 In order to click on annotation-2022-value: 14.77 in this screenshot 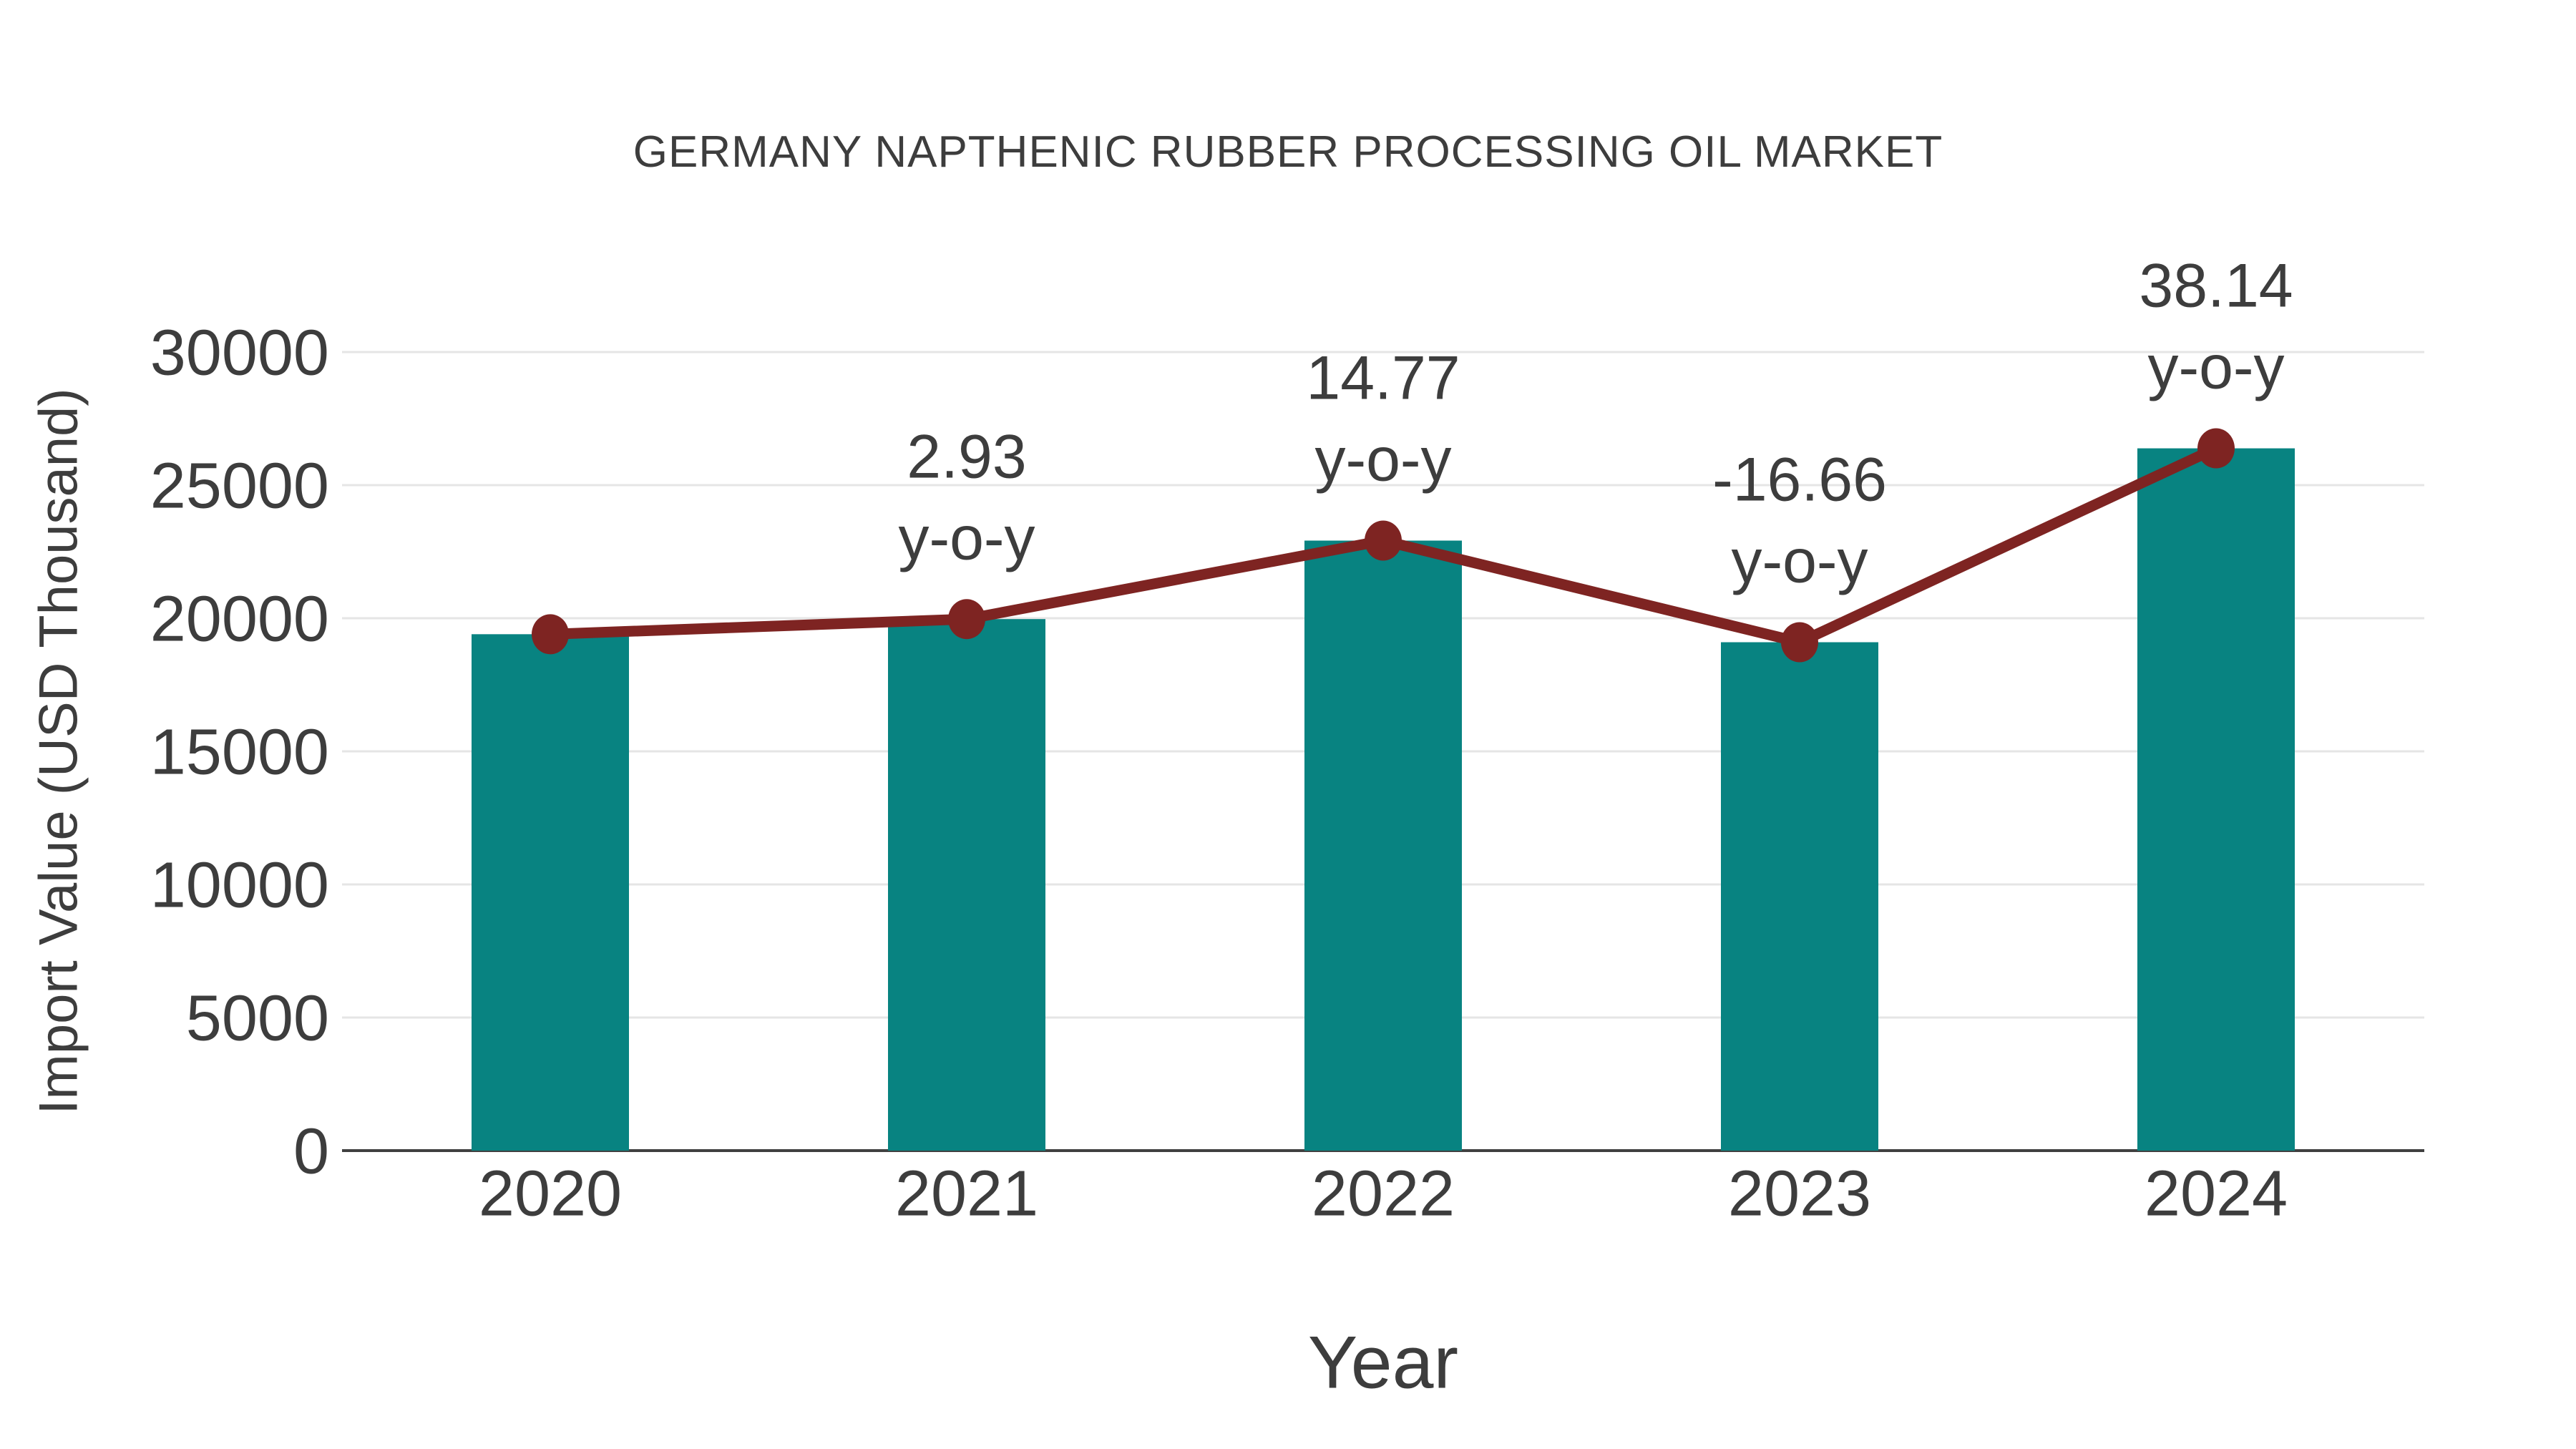, I will do `click(1383, 378)`.